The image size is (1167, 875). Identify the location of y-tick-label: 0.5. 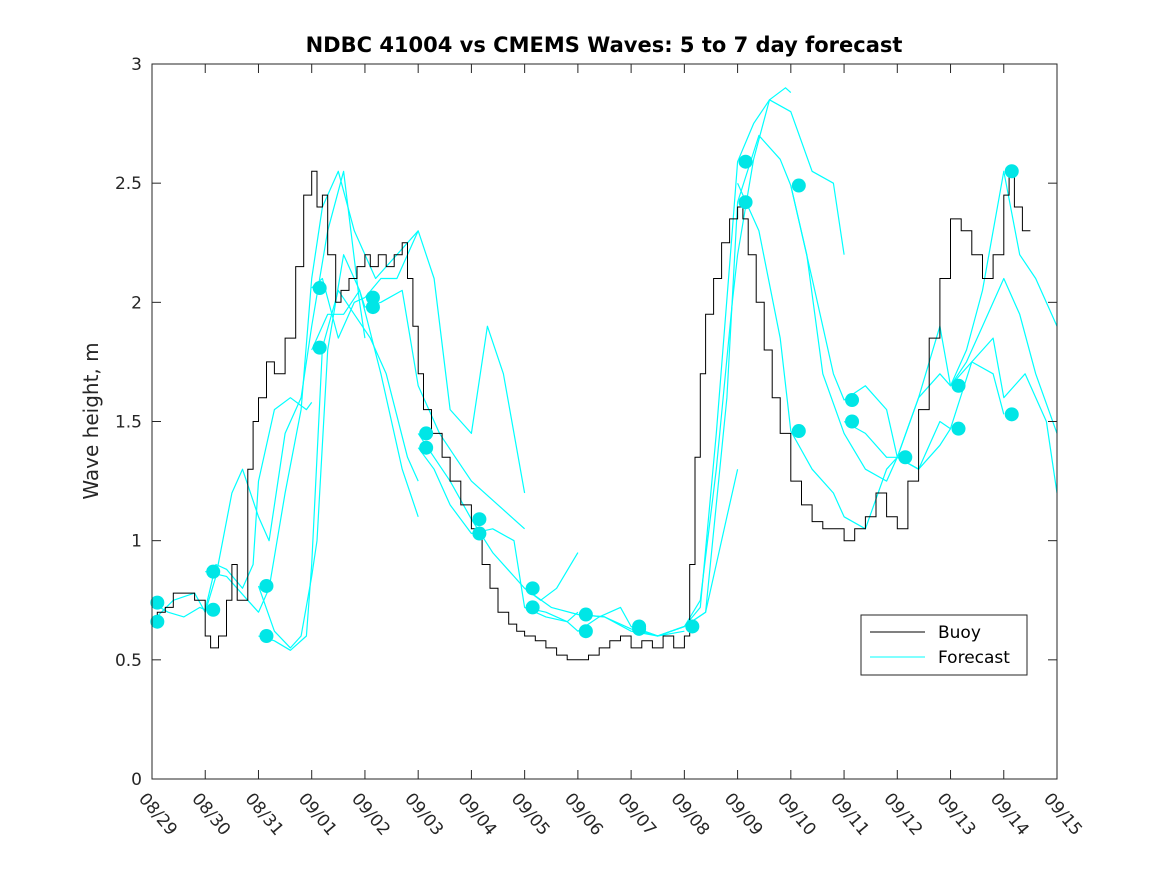
(128, 661).